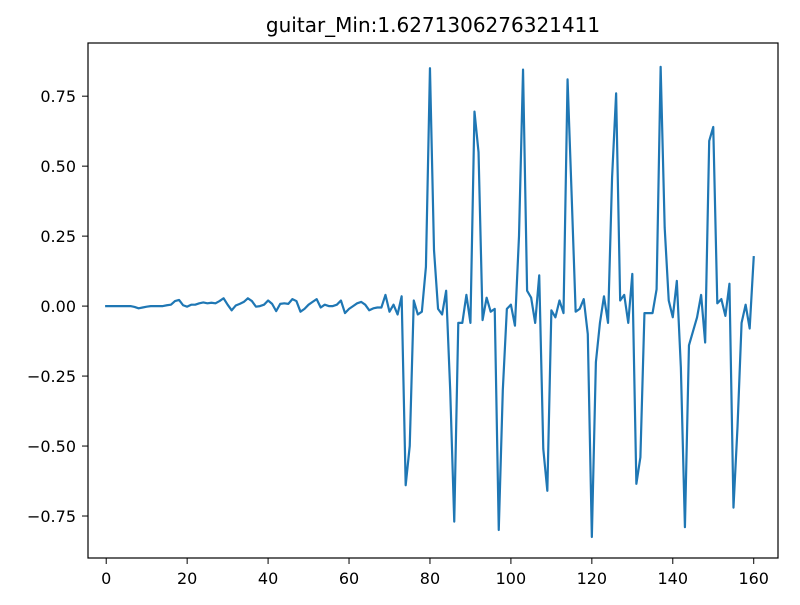 Image resolution: width=800 pixels, height=605 pixels. What do you see at coordinates (511, 578) in the screenshot?
I see `x-tick-label: 100` at bounding box center [511, 578].